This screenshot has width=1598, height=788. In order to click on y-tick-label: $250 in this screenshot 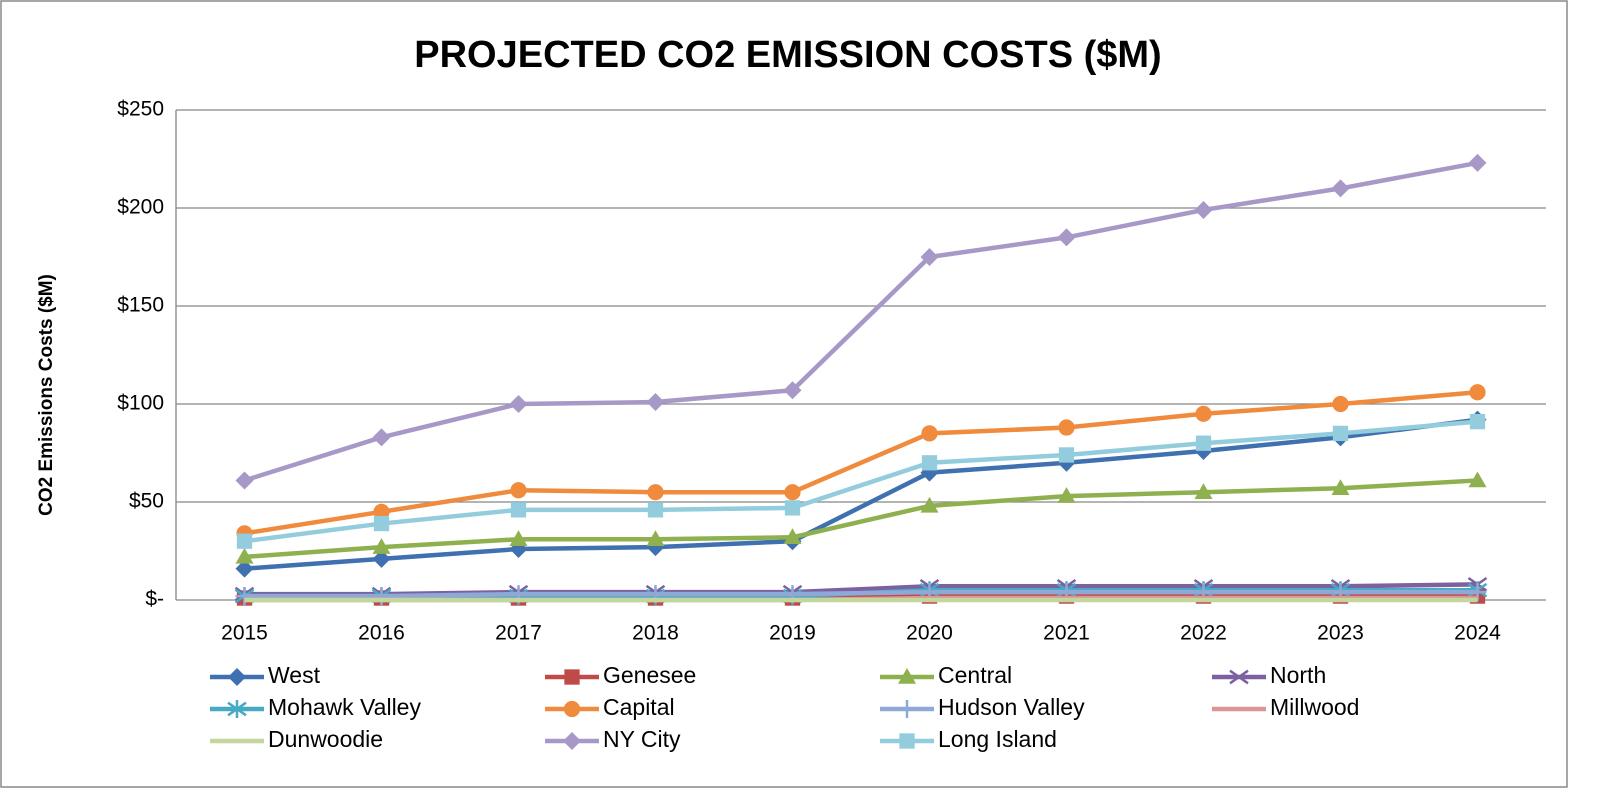, I will do `click(140, 109)`.